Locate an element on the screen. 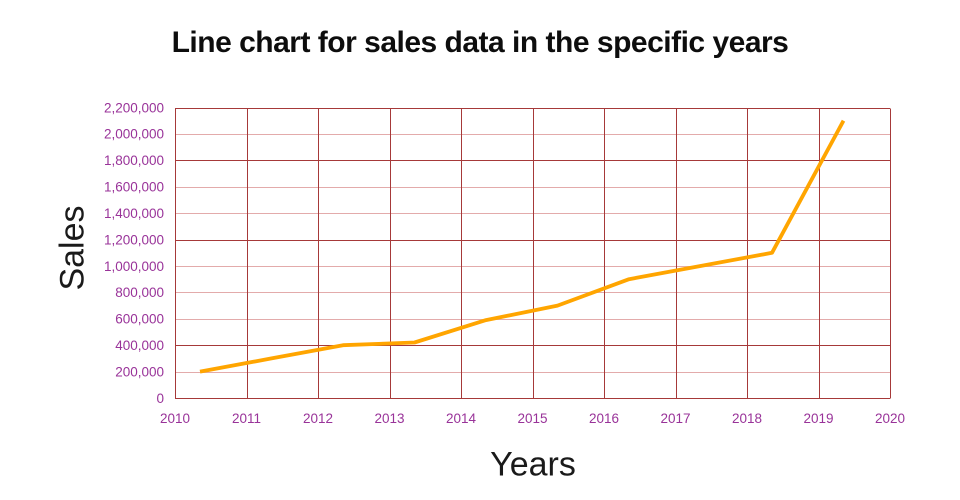 This screenshot has width=960, height=500. y-tick-label: 600,000 is located at coordinates (139, 319).